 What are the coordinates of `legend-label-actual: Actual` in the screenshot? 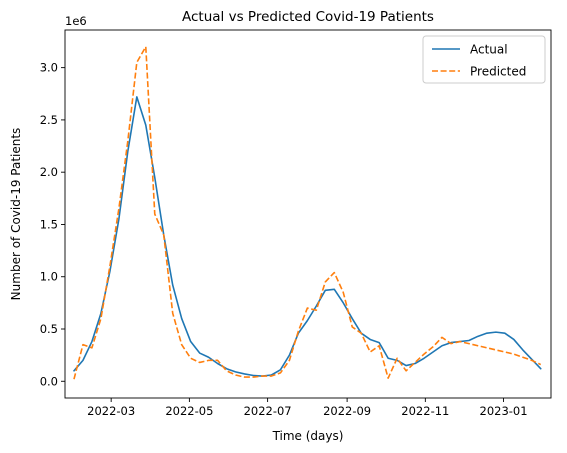 It's located at (489, 50).